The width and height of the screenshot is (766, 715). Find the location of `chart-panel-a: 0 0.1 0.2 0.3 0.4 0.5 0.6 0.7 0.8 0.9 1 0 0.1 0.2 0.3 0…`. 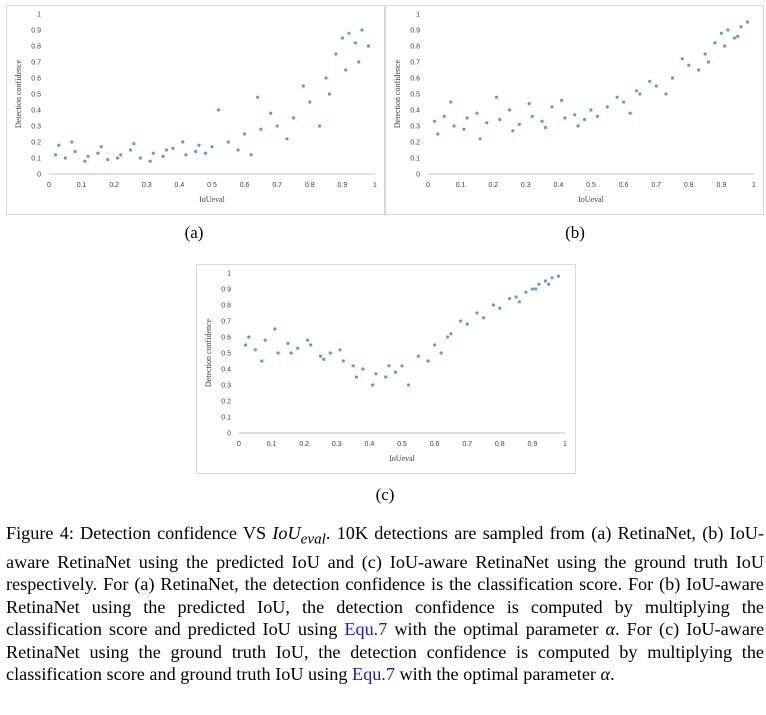

chart-panel-a: 0 0.1 0.2 0.3 0.4 0.5 0.6 0.7 0.8 0.9 1 0 0.1 0.2 0.3 0… is located at coordinates (195, 110).